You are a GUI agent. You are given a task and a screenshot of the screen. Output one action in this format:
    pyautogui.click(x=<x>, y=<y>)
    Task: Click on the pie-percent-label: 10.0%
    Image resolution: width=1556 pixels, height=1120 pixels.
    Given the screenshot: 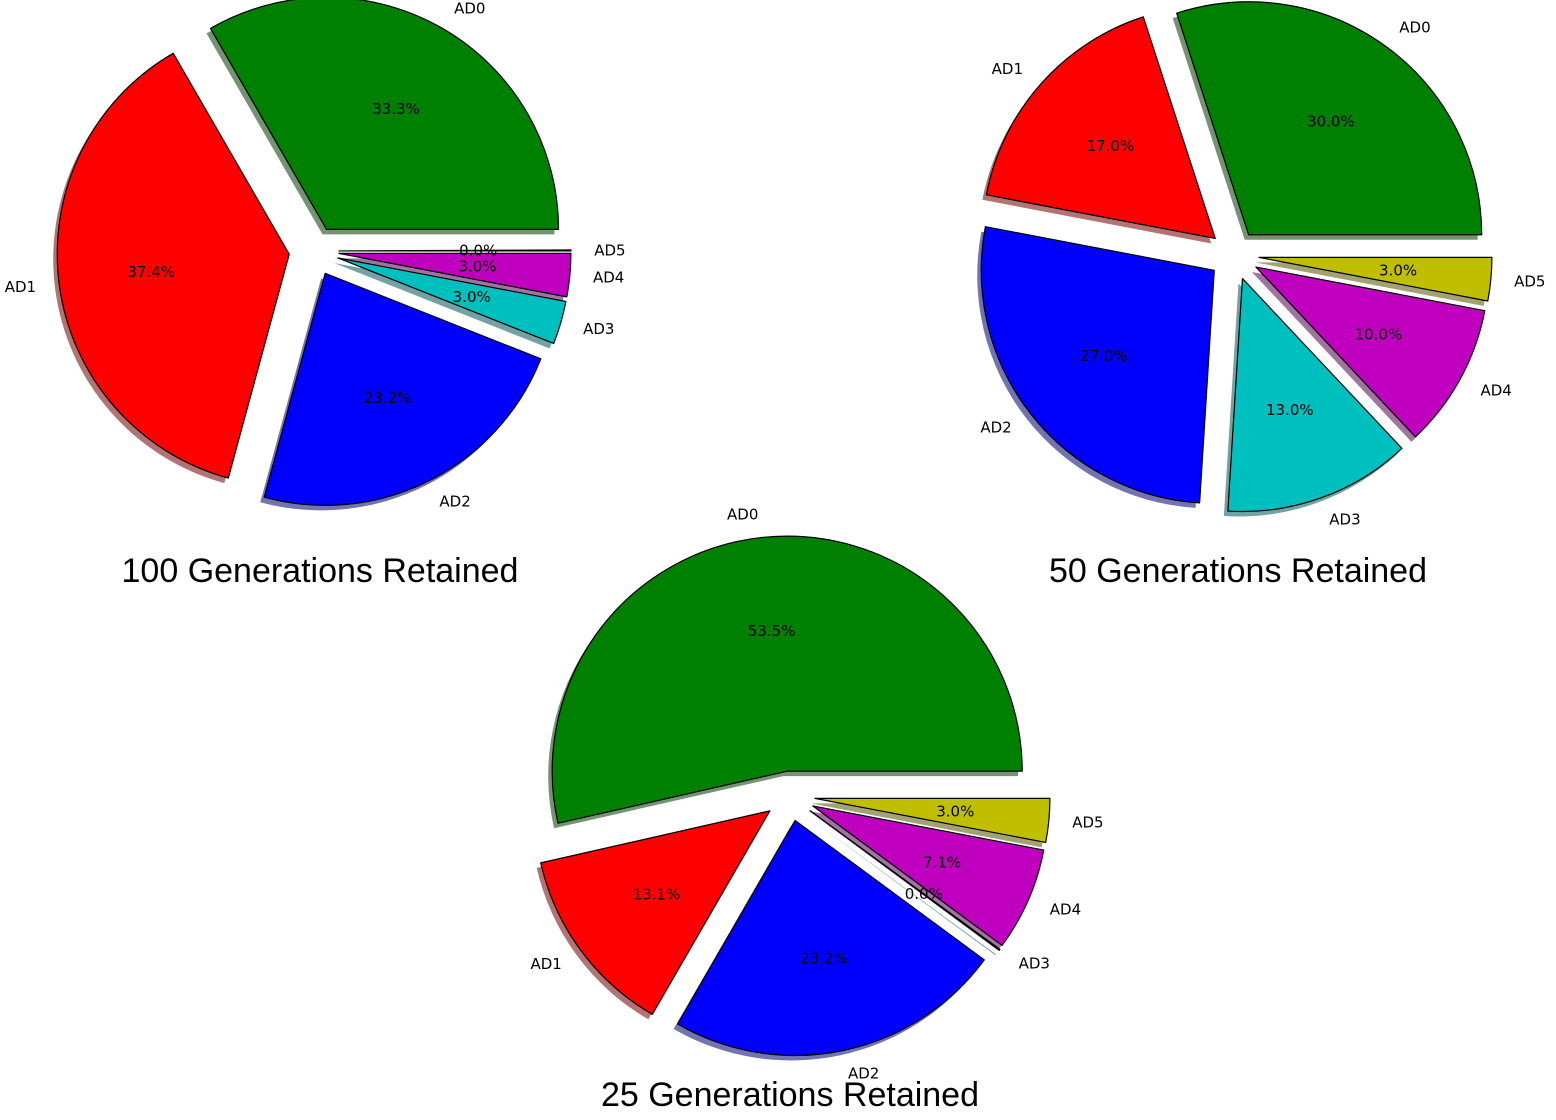 What is the action you would take?
    pyautogui.click(x=1379, y=334)
    